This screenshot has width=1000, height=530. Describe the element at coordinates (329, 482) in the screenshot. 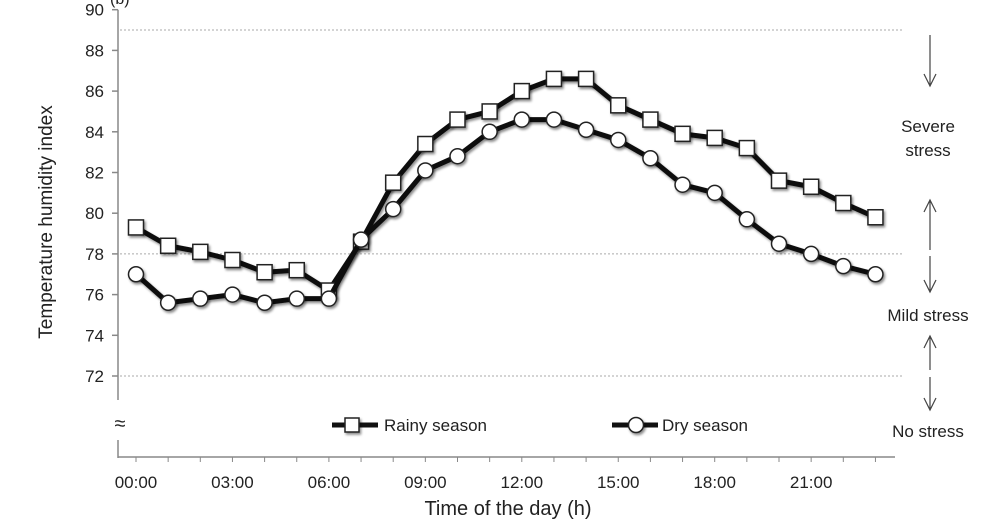

I see `x-tick-label: 06:00` at that location.